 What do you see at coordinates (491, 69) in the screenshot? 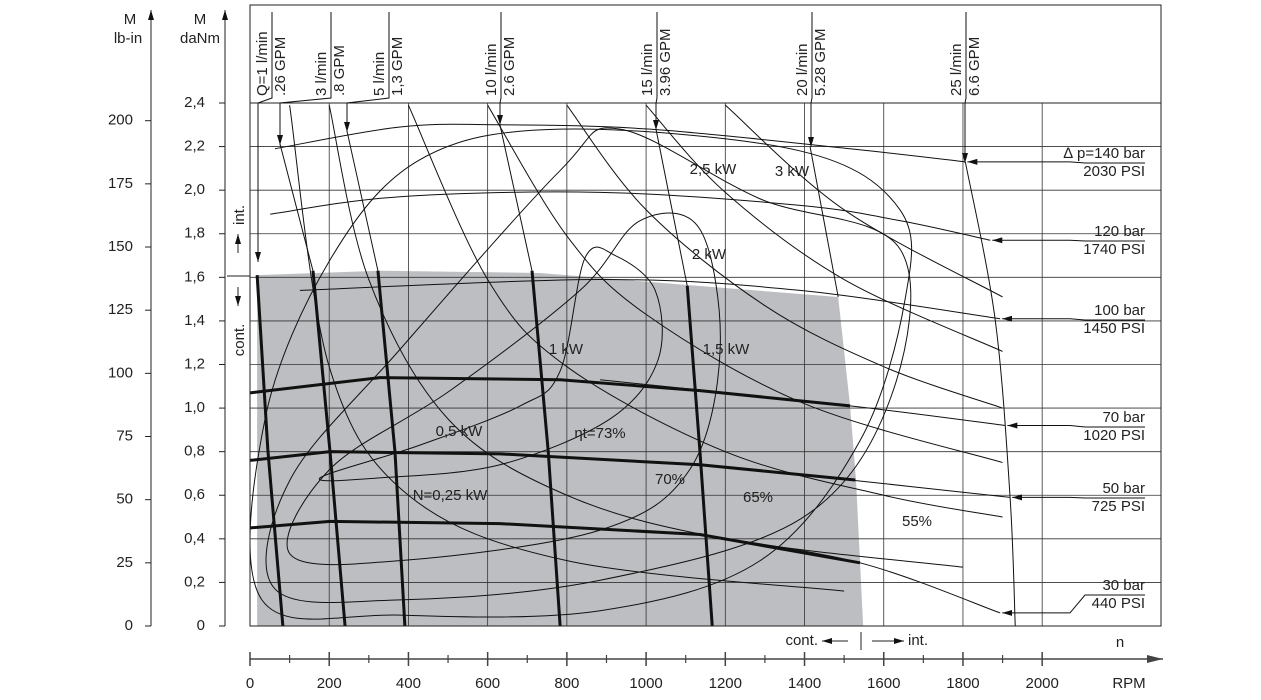
I see `flow-label: 10 l/min` at bounding box center [491, 69].